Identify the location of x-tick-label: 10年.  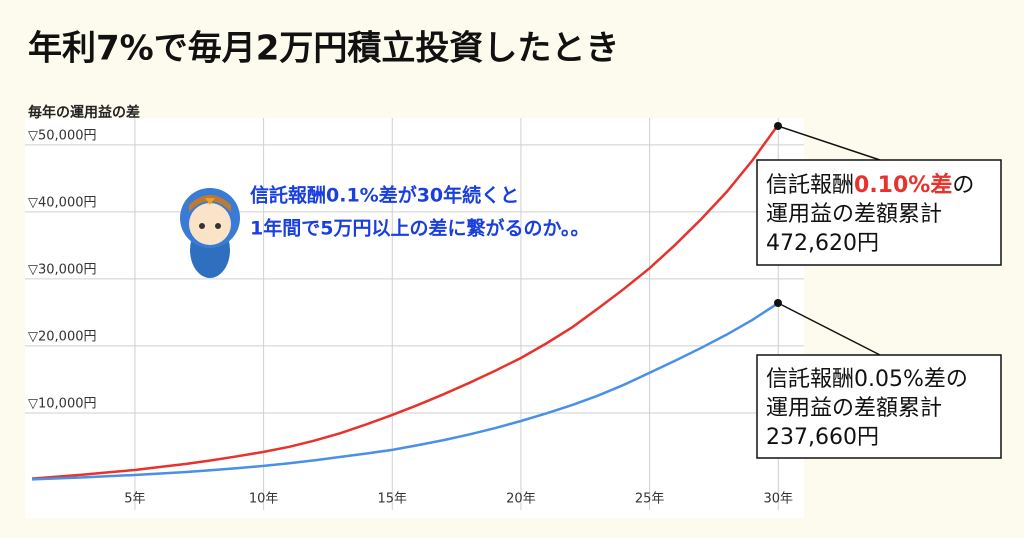
(264, 499).